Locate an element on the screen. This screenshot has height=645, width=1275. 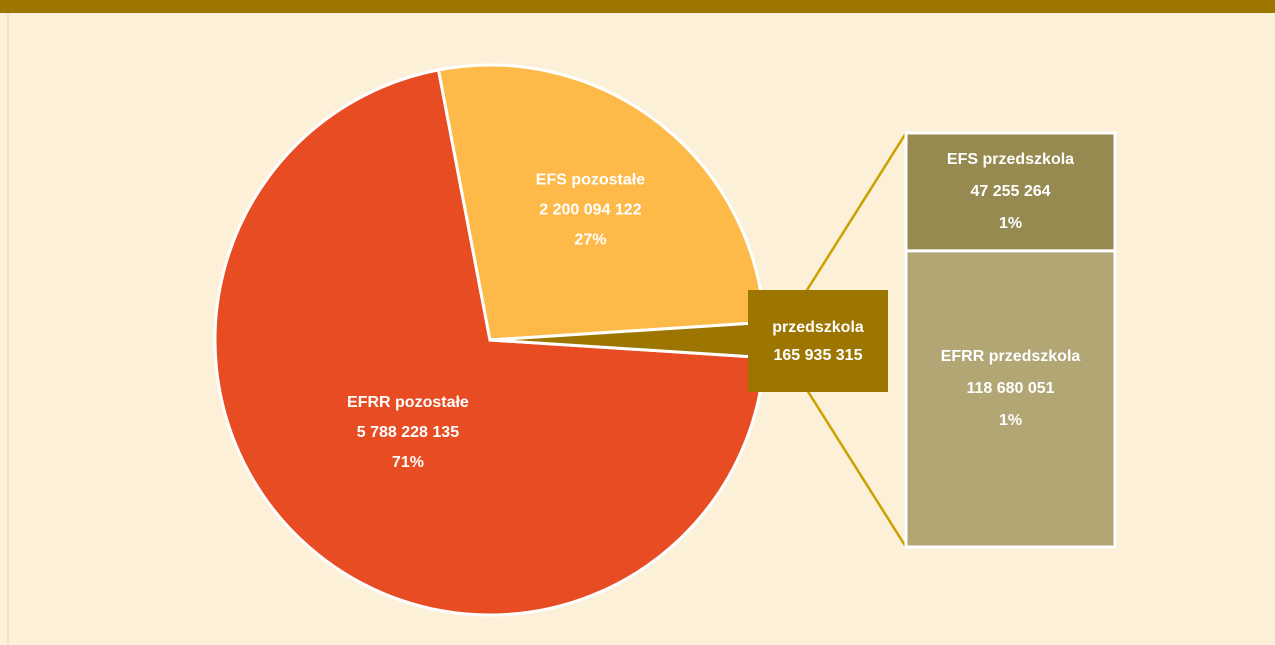
slice-percent-label: 27% is located at coordinates (590, 240).